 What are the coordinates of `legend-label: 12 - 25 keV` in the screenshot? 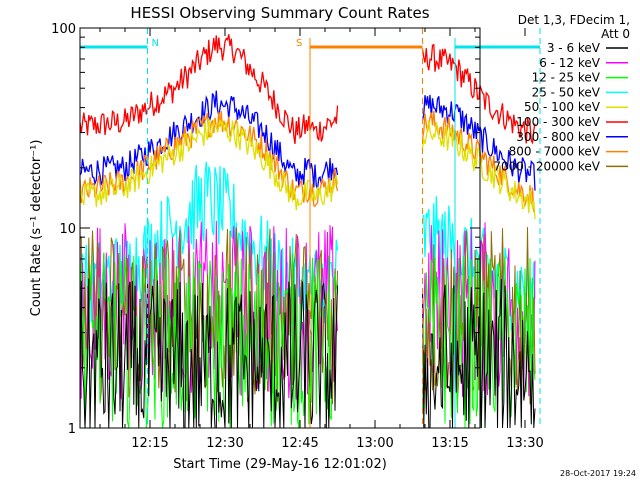 It's located at (566, 78).